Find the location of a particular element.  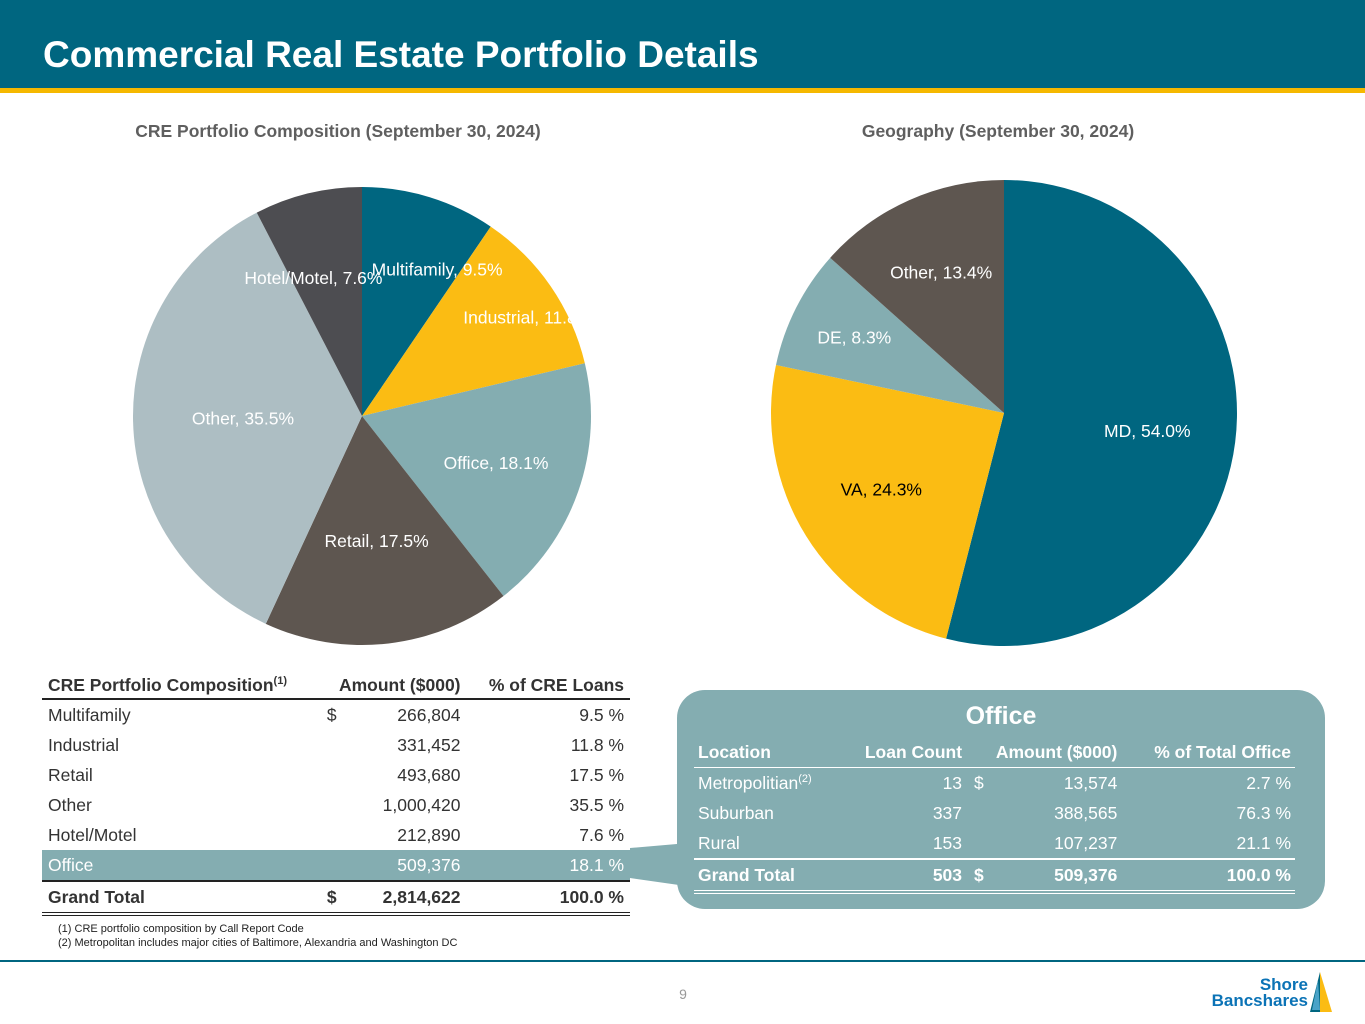

row-pct: 17.5 % is located at coordinates (596, 774).